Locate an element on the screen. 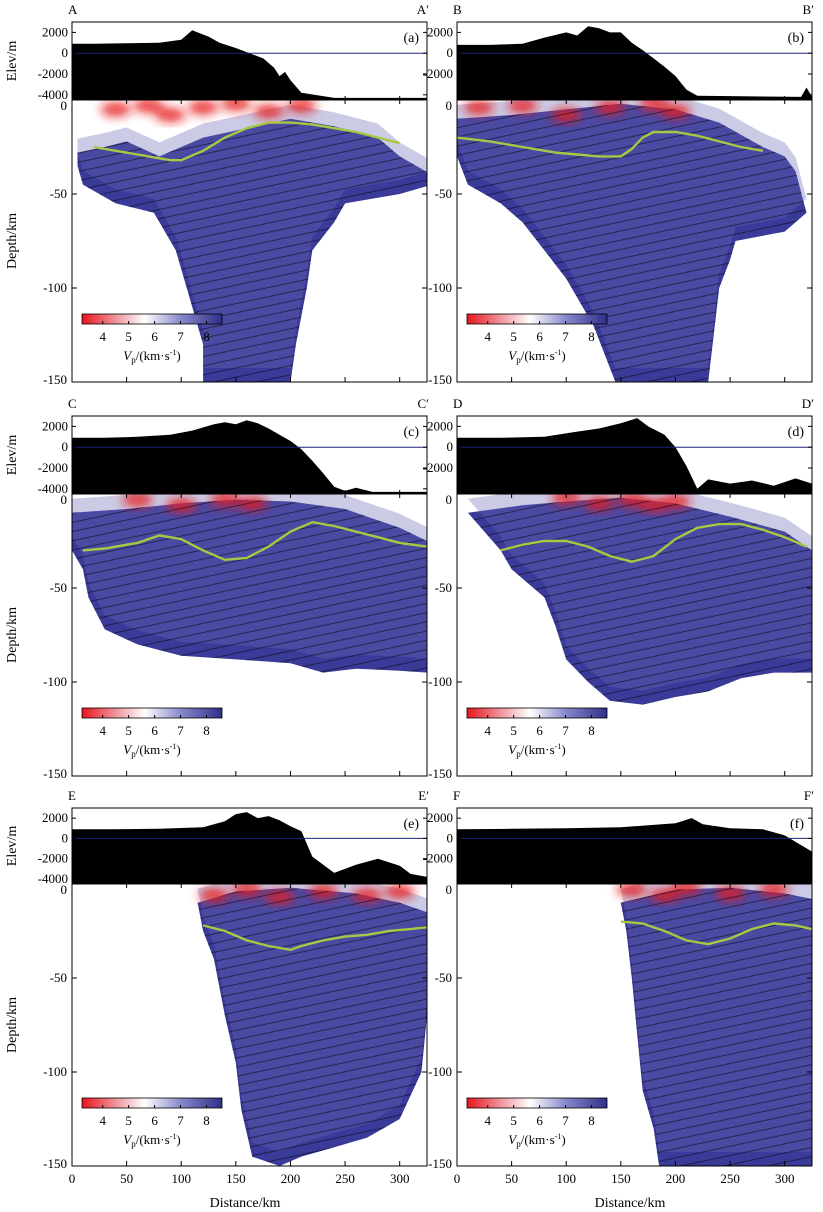 Image resolution: width=823 pixels, height=1212 pixels. elev-tick-label: -4000 is located at coordinates (53, 488).